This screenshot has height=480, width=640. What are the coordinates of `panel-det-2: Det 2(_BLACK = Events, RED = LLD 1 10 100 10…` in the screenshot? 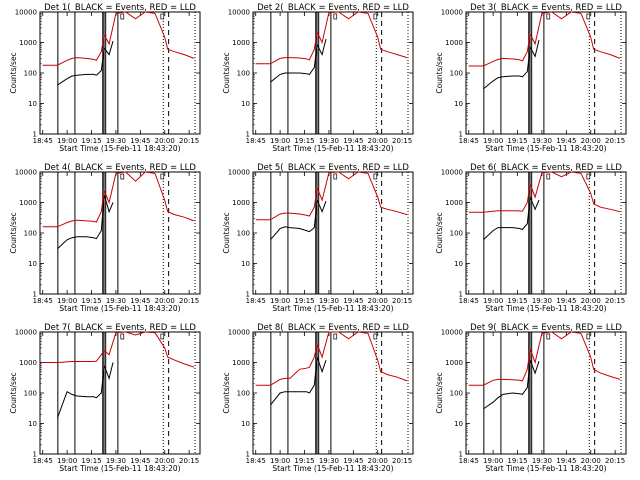 It's located at (318, 78).